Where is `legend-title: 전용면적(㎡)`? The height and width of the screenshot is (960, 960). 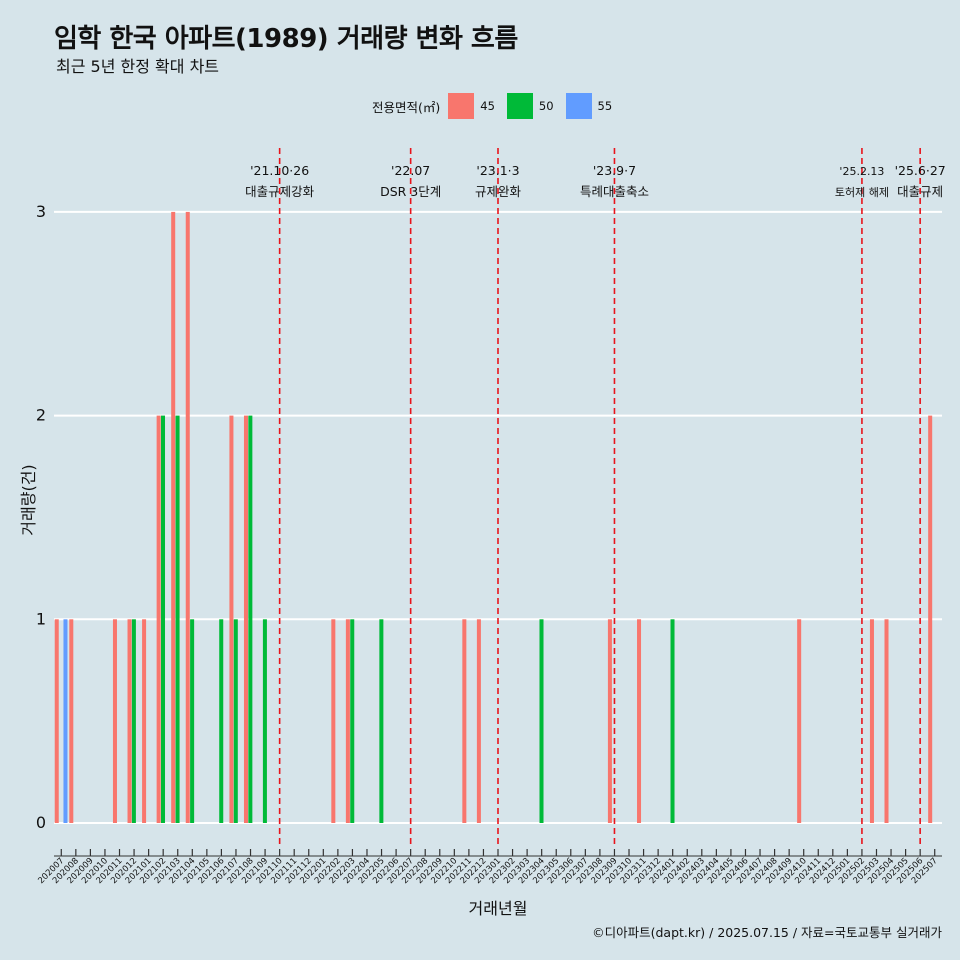
legend-title: 전용면적(㎡) is located at coordinates (406, 107).